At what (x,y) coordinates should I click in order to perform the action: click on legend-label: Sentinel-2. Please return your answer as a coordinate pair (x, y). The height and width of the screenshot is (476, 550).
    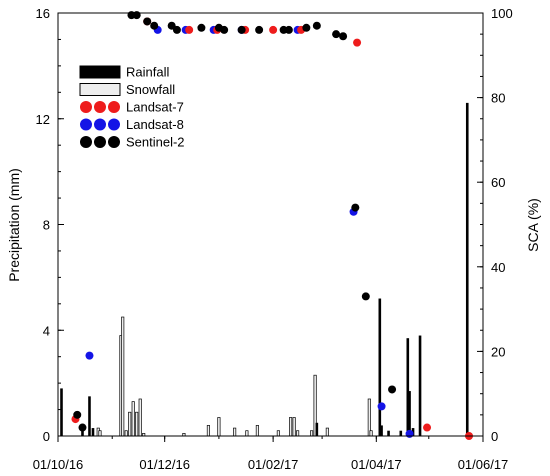
    Looking at the image, I should click on (155, 142).